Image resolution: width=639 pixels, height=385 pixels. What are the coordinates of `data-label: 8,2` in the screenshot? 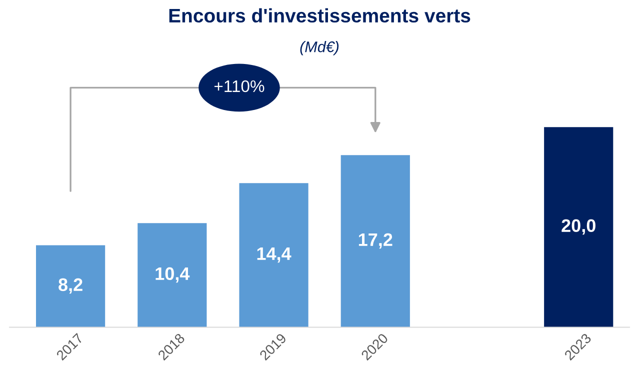 It's located at (70, 286).